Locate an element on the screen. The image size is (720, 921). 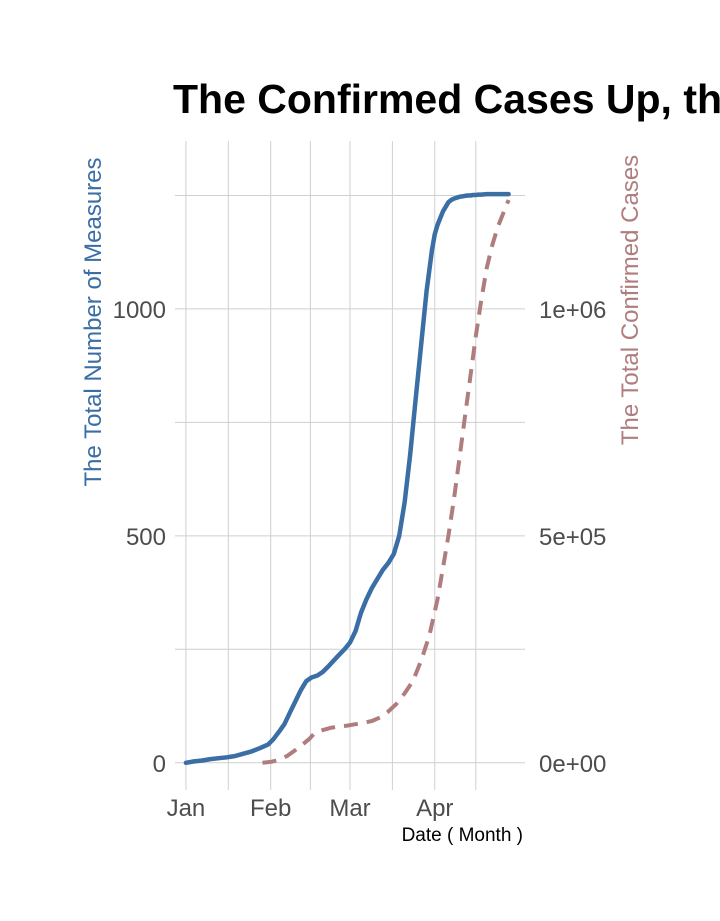
y-left-tick-label: 0 is located at coordinates (159, 764).